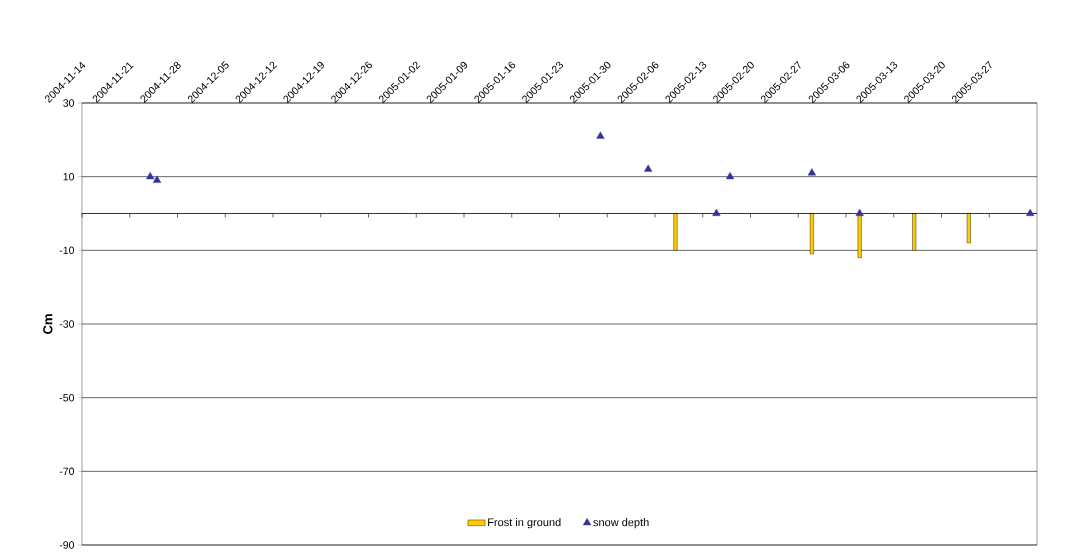  I want to click on y-tick-label: -70, so click(67, 471).